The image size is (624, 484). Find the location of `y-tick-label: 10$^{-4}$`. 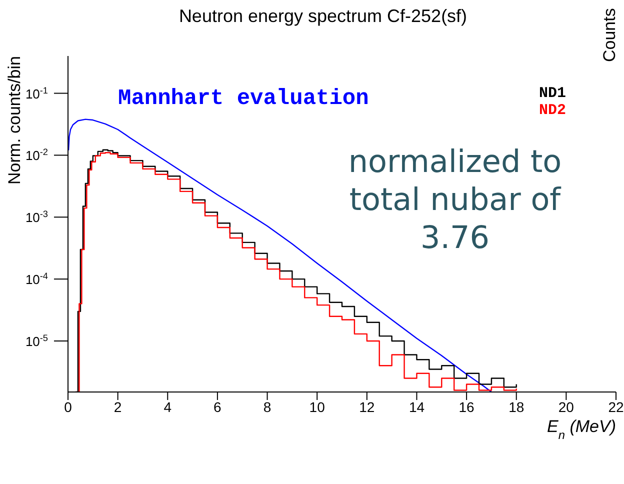

y-tick-label: 10$^{-4}$ is located at coordinates (36, 279).